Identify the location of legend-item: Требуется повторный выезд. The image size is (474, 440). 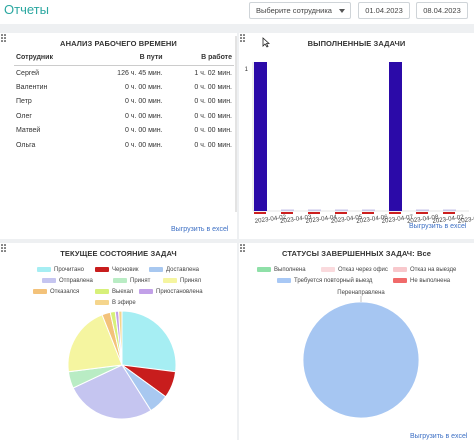
(324, 281).